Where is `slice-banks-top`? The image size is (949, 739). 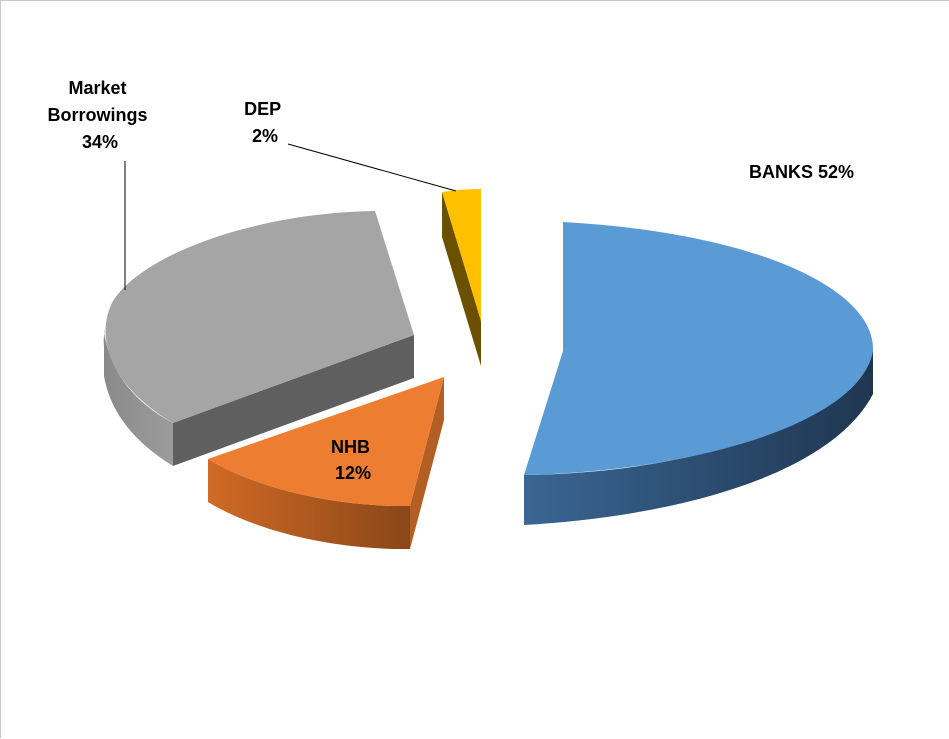
slice-banks-top is located at coordinates (699, 348).